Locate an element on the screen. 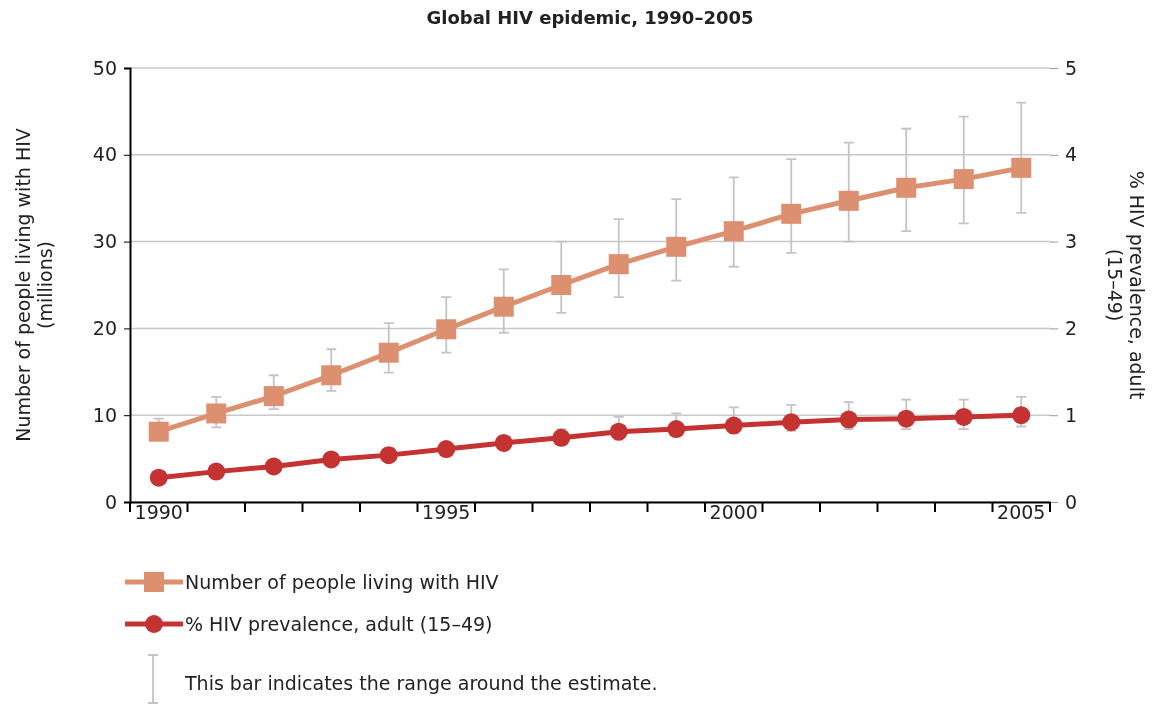  y2-tick-label: 5 is located at coordinates (1071, 67).